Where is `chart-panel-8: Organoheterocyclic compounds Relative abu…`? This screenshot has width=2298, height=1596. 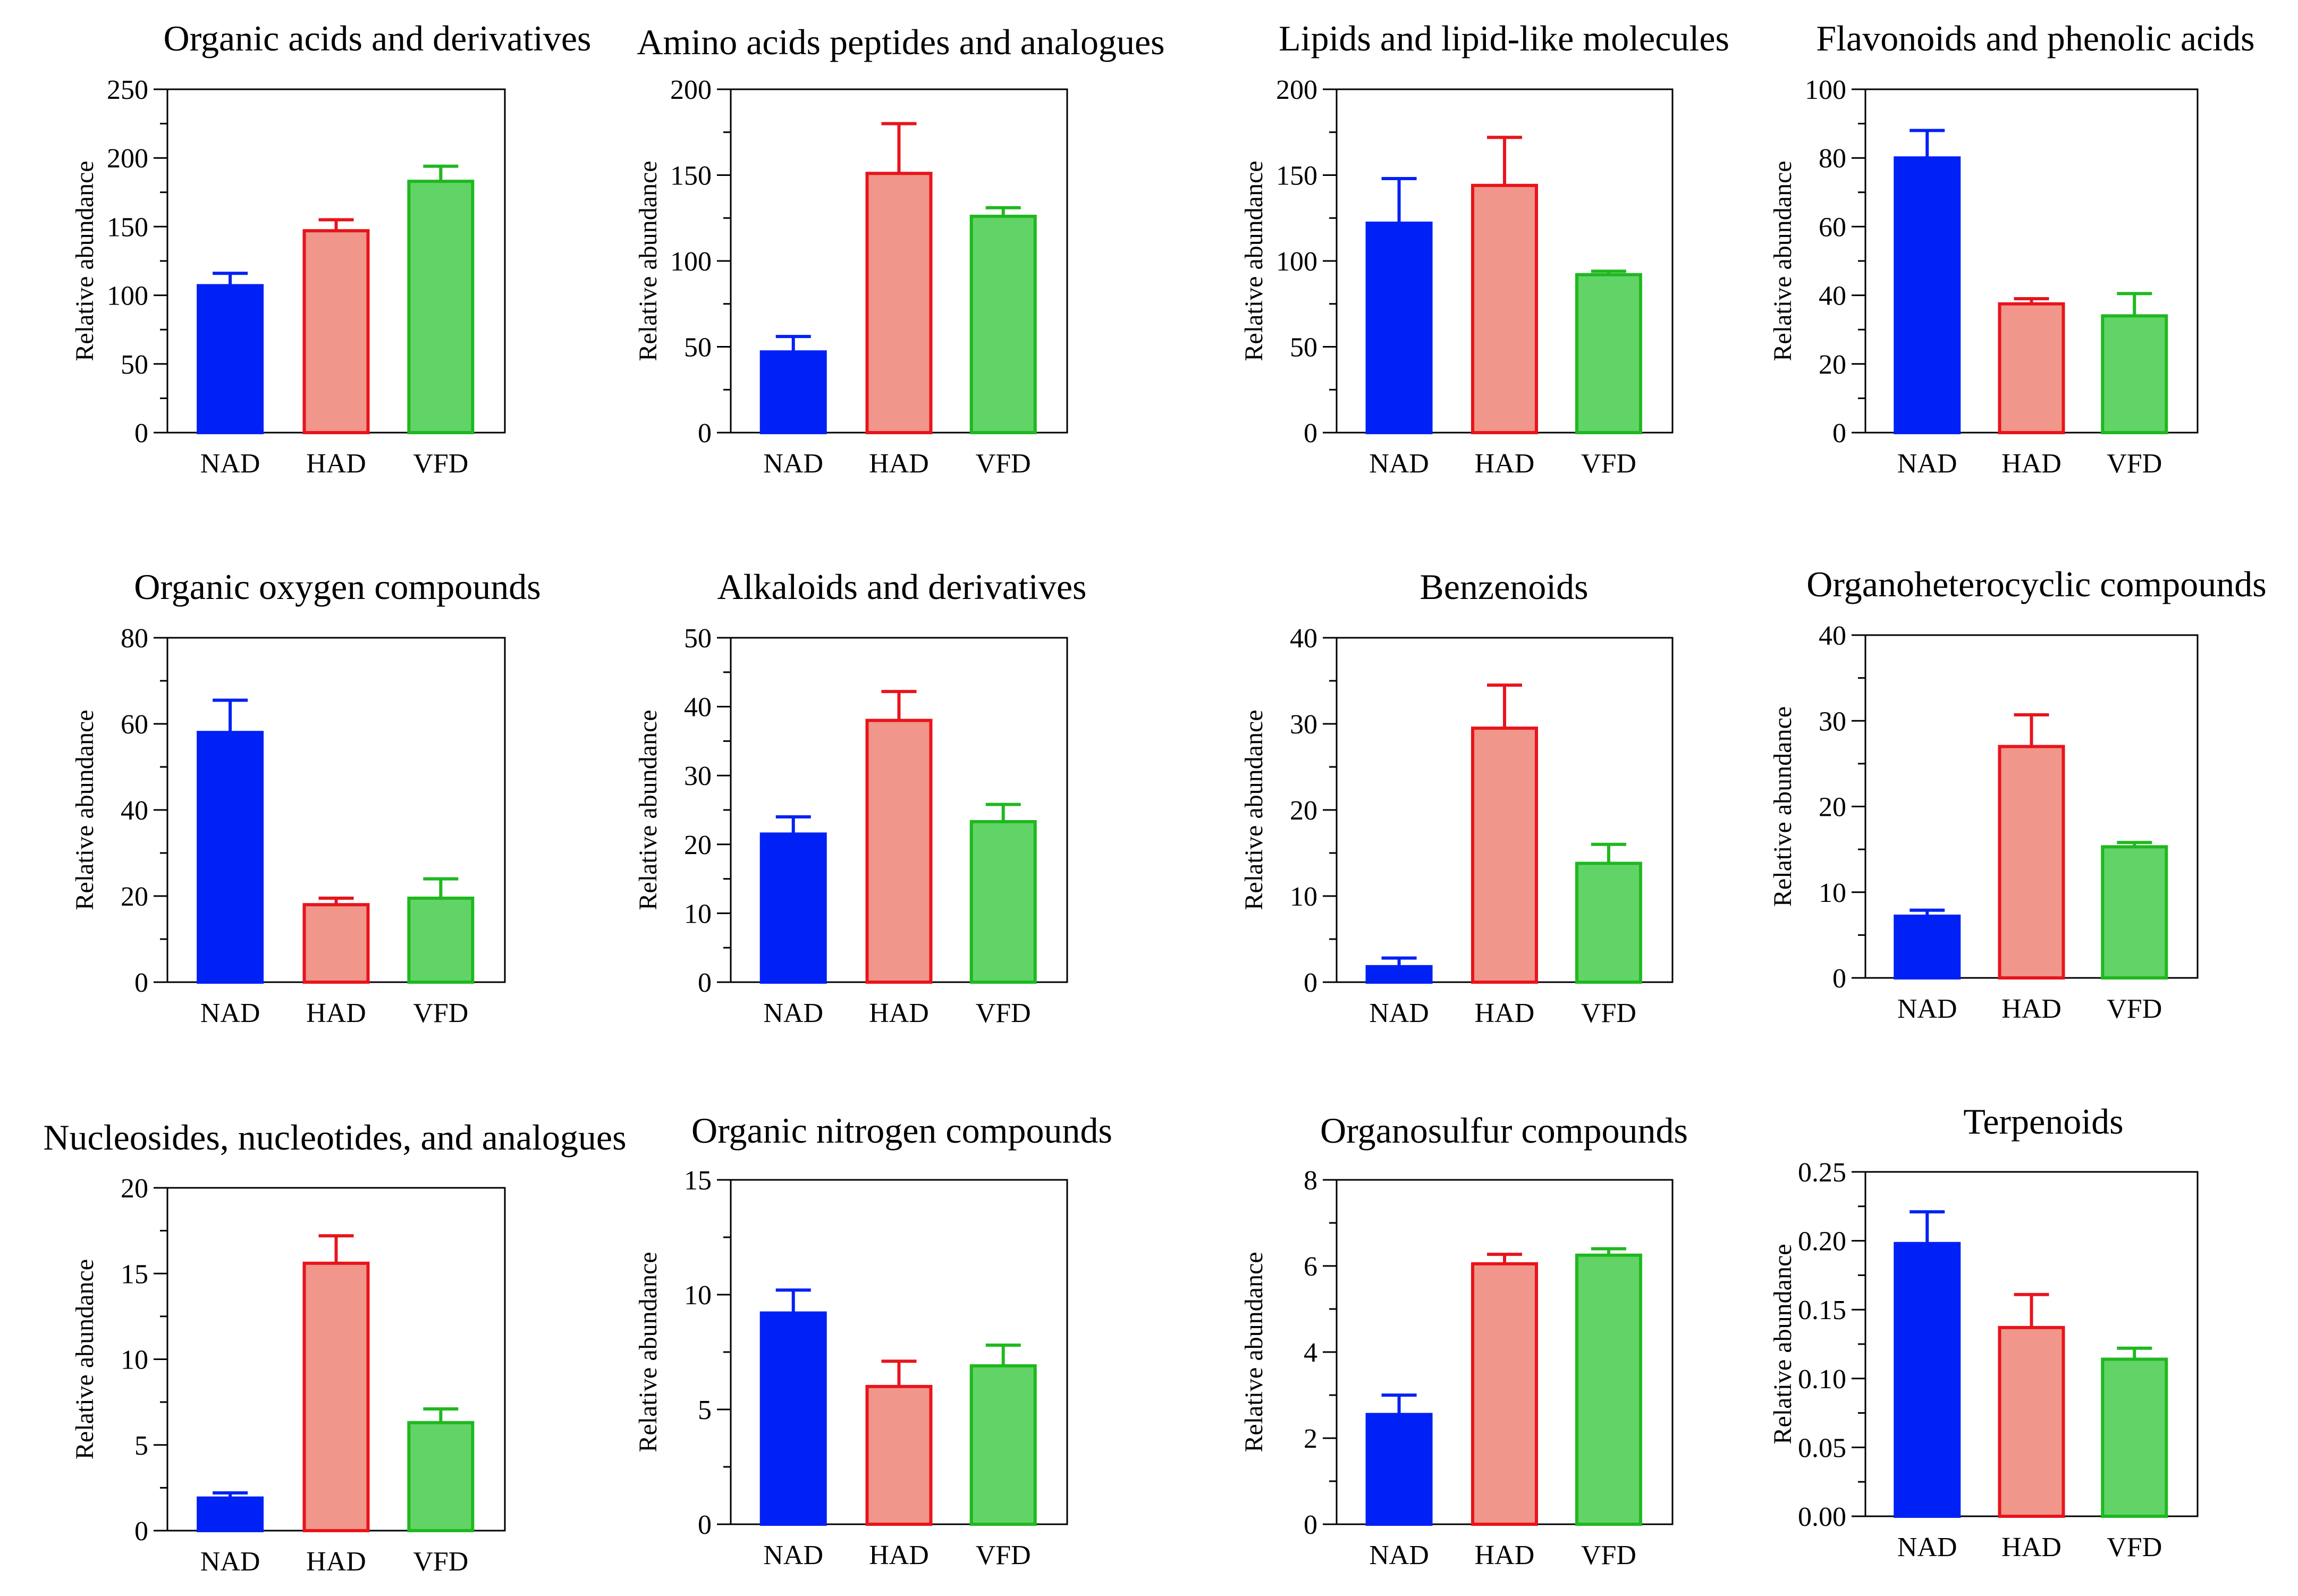 chart-panel-8: Organoheterocyclic compounds Relative abu… is located at coordinates (2018, 794).